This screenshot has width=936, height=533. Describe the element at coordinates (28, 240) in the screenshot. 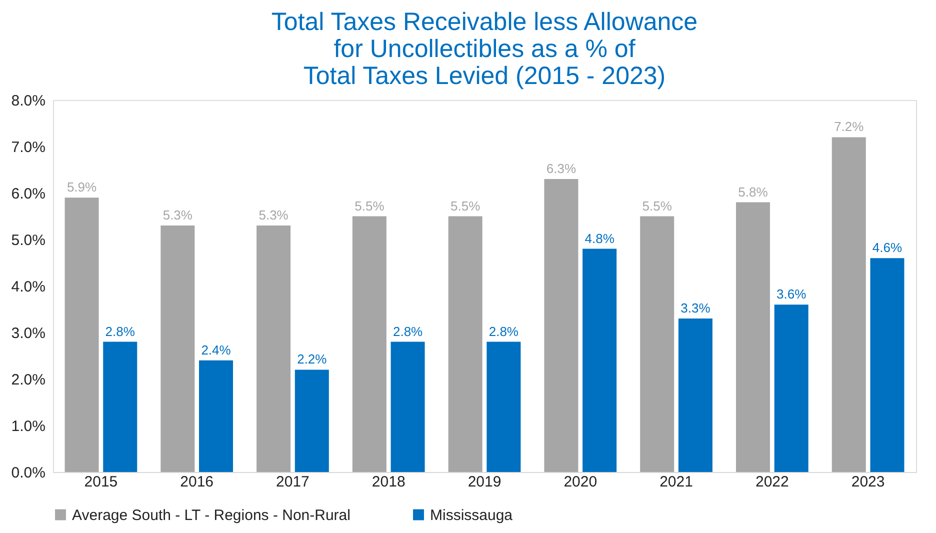

I see `y-tick-label: 5.0%` at that location.